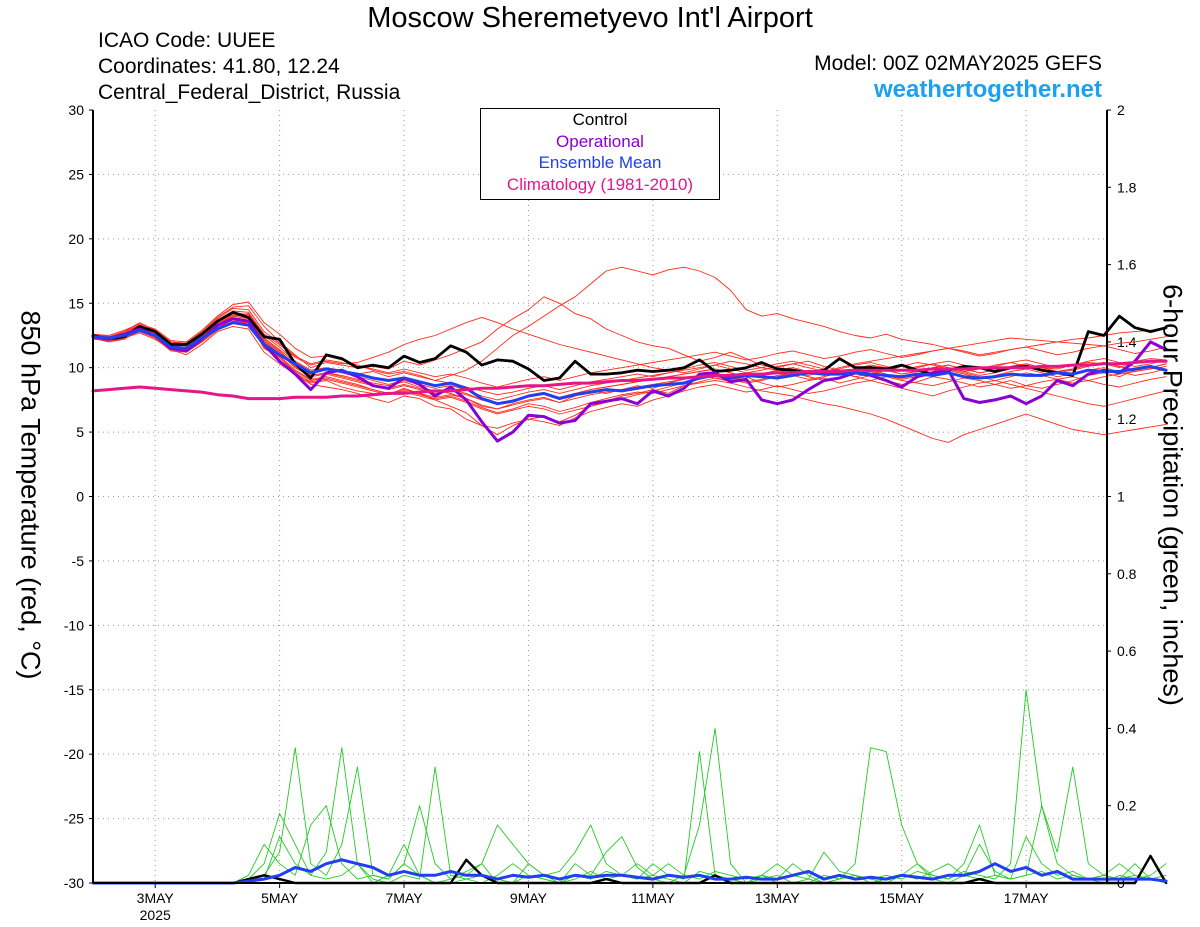 Image resolution: width=1200 pixels, height=927 pixels. What do you see at coordinates (1127, 806) in the screenshot?
I see `y-tick-label-right: 0.2` at bounding box center [1127, 806].